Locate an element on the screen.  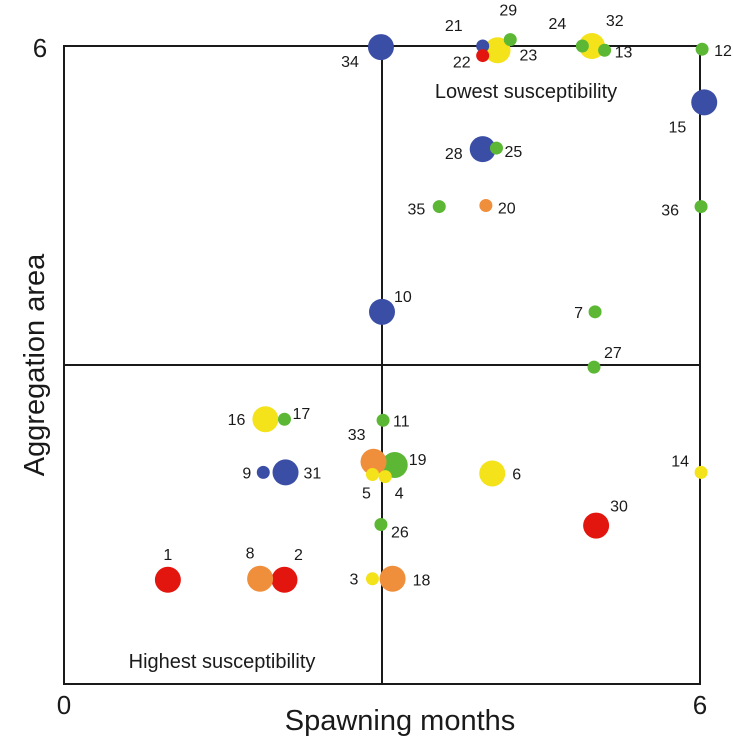
point-label-26: 26 is located at coordinates (400, 533).